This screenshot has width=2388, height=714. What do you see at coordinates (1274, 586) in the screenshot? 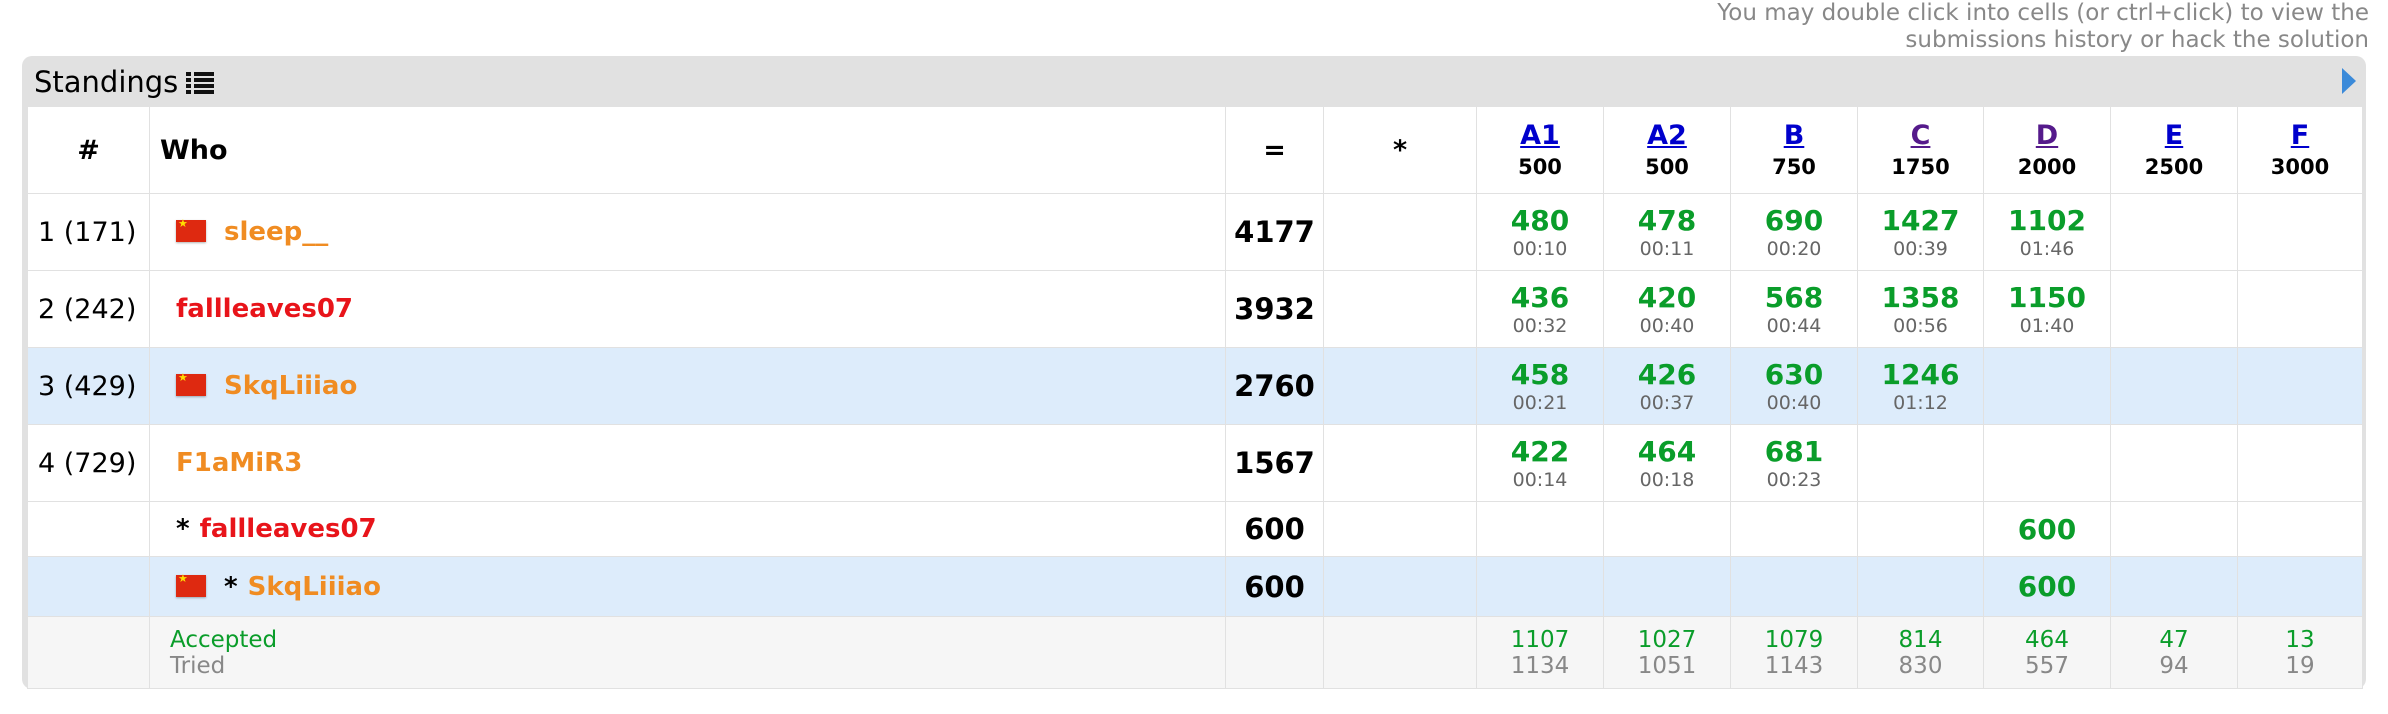
I see `score-cell: 600` at bounding box center [1274, 586].